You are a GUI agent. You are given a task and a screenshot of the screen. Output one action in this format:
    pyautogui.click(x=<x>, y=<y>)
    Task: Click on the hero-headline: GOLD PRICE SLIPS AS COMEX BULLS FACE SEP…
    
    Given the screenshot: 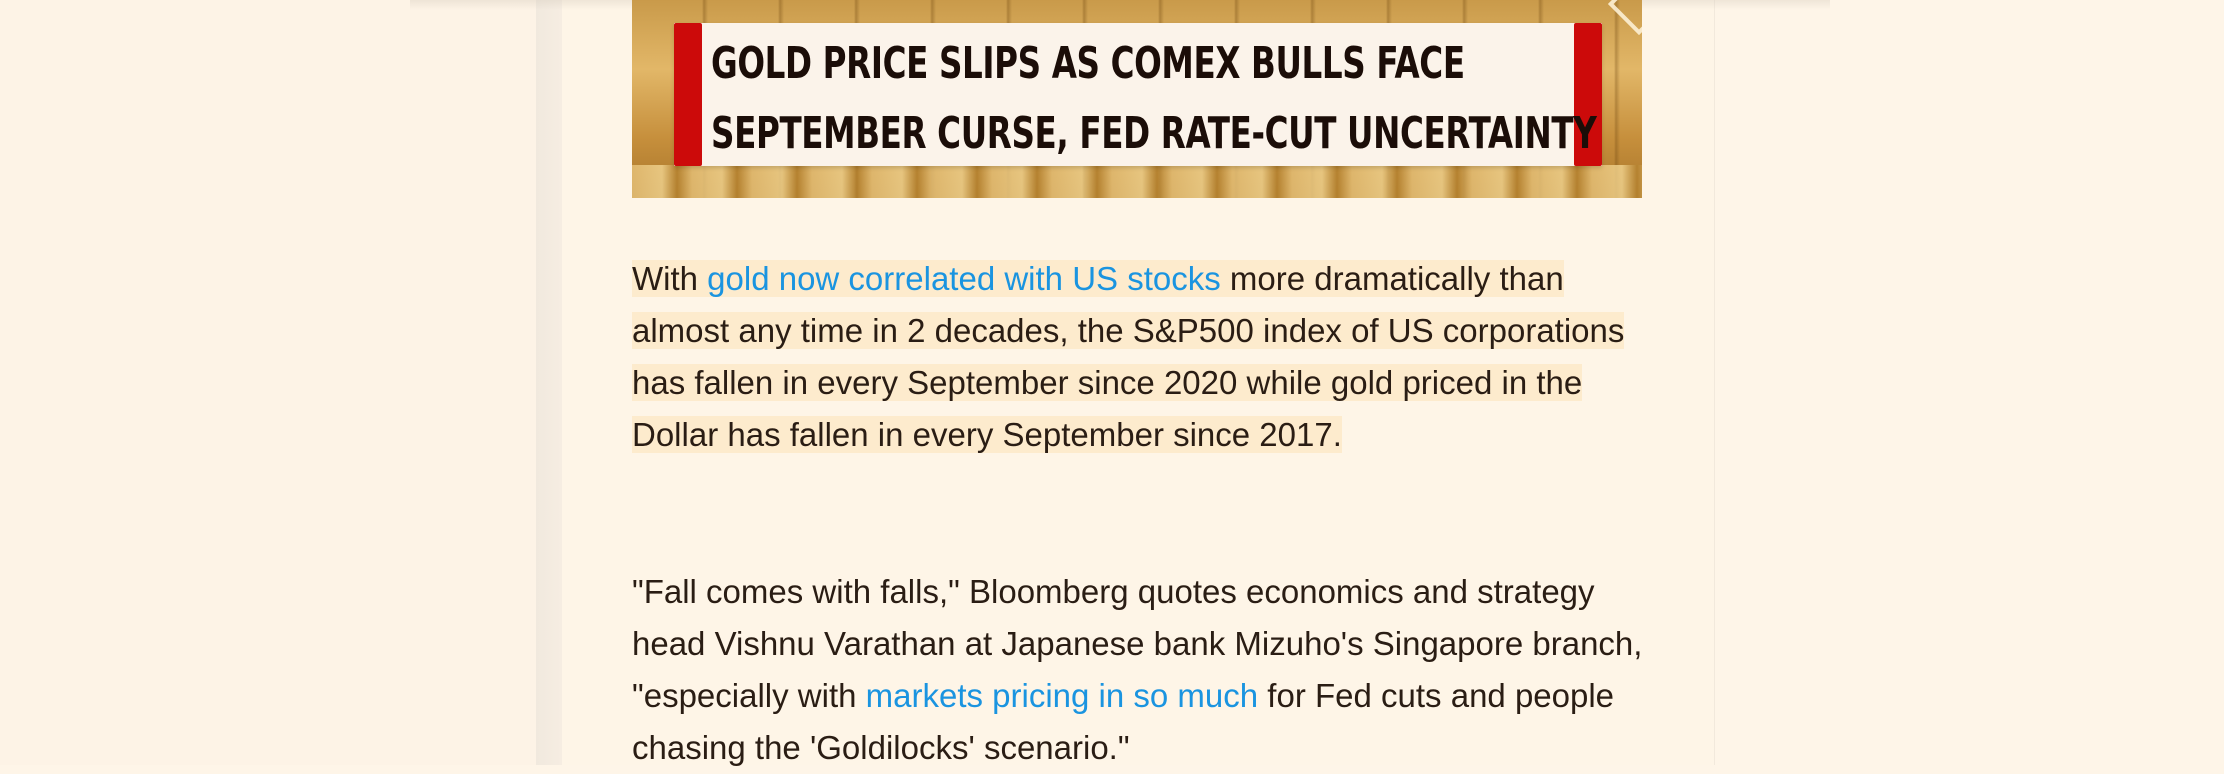 What is the action you would take?
    pyautogui.click(x=1154, y=99)
    